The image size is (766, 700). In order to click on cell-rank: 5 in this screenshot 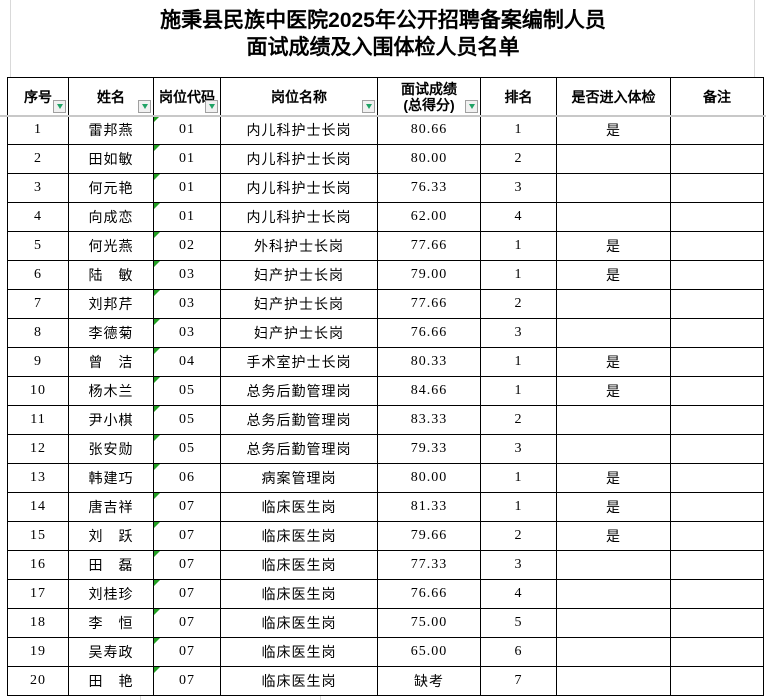, I will do `click(518, 623)`.